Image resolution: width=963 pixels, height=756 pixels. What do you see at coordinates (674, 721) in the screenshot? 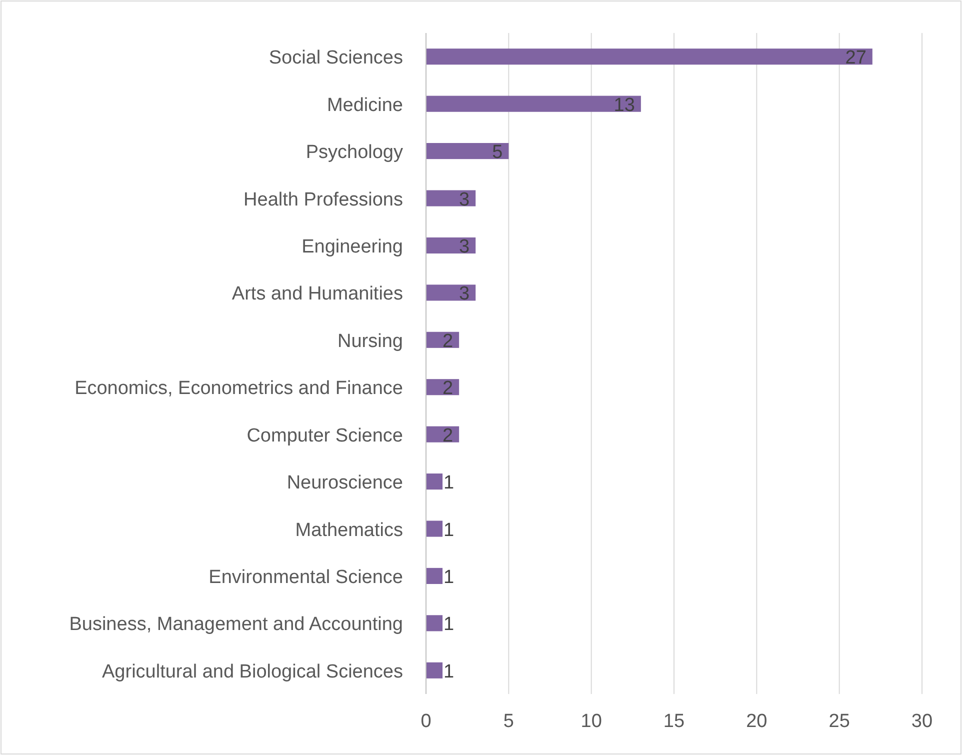
I see `x-tick-label: 15` at bounding box center [674, 721].